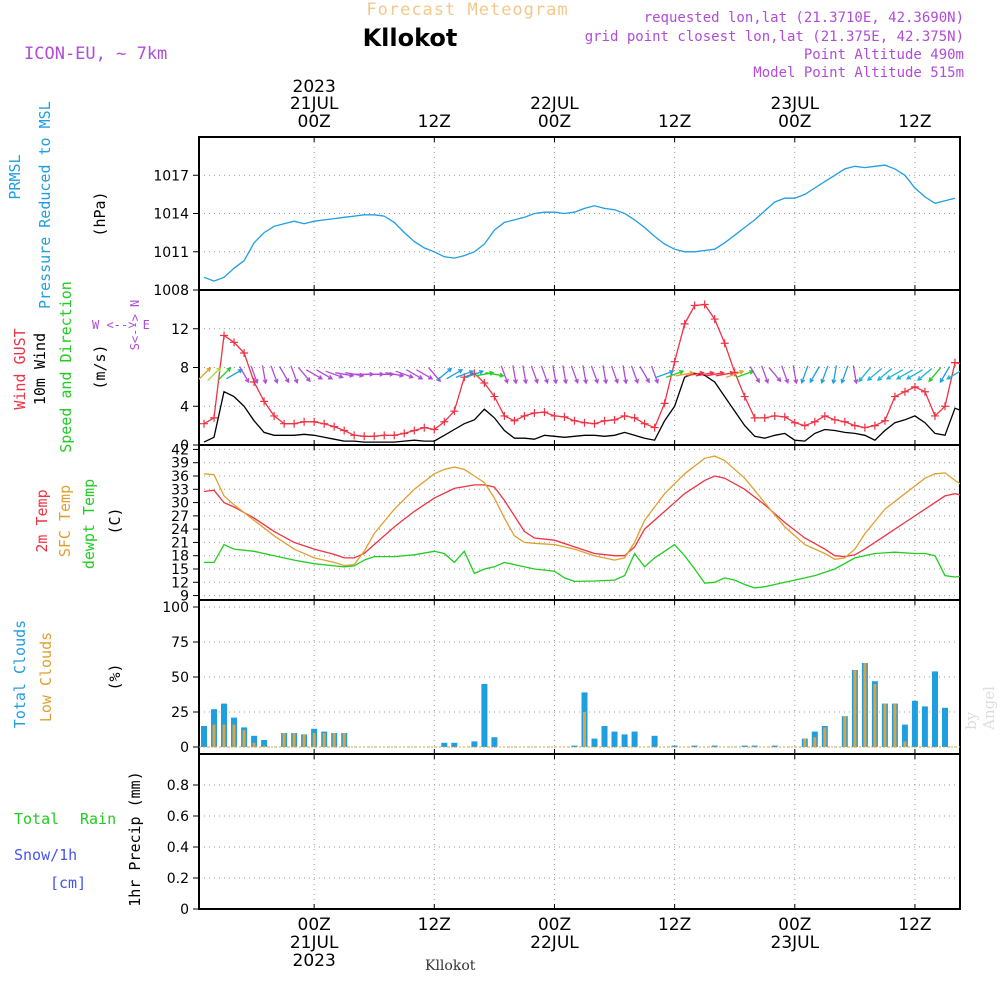  Describe the element at coordinates (467, 10) in the screenshot. I see `chart-subtitle: Forecast Meteogram` at that location.